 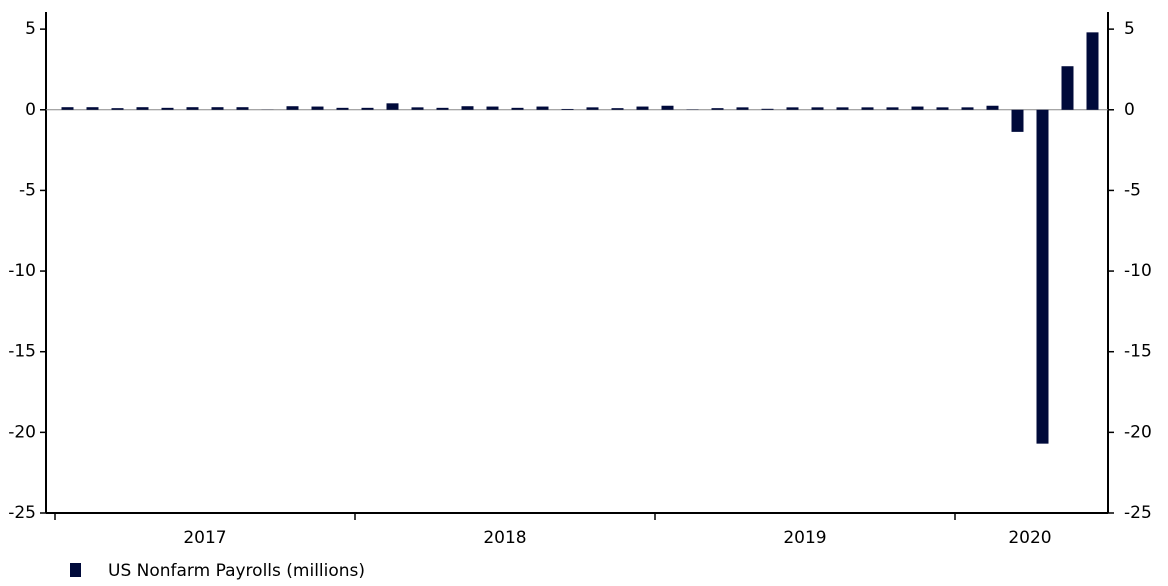 I want to click on y2-tick-label: -15, so click(x=1138, y=352).